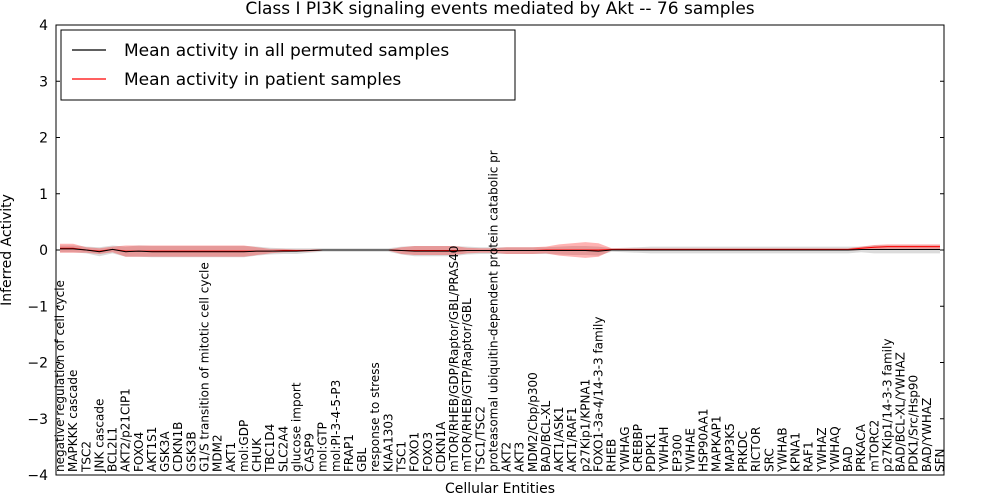  What do you see at coordinates (336, 426) in the screenshot?
I see `x-tick-label: mol:PI-3-4-5-P3` at bounding box center [336, 426].